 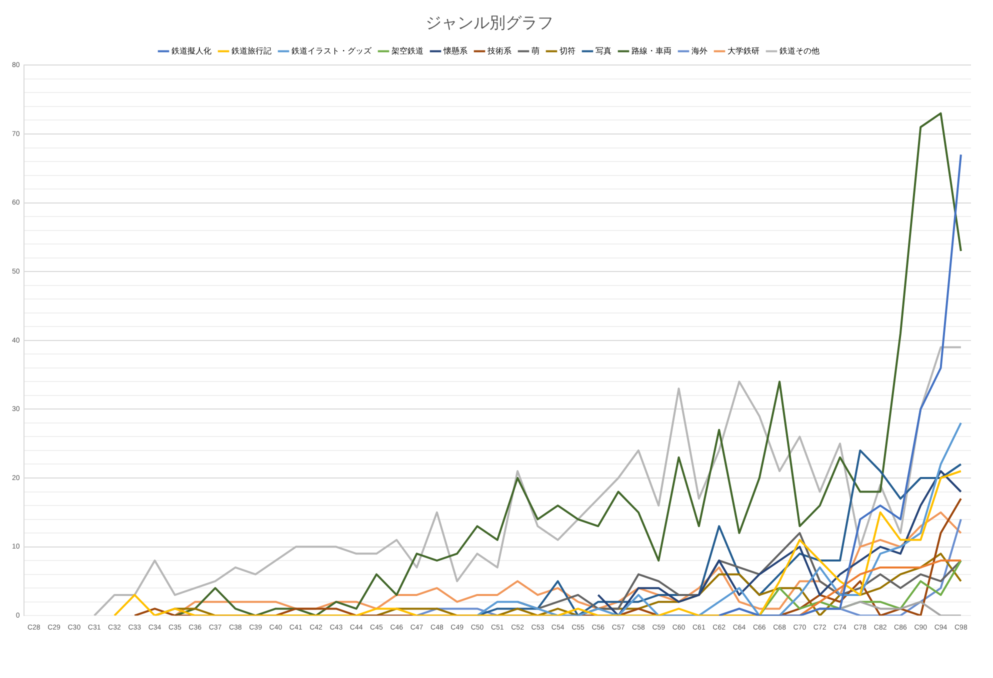 What do you see at coordinates (536, 51) in the screenshot?
I see `legend-label: 萌` at bounding box center [536, 51].